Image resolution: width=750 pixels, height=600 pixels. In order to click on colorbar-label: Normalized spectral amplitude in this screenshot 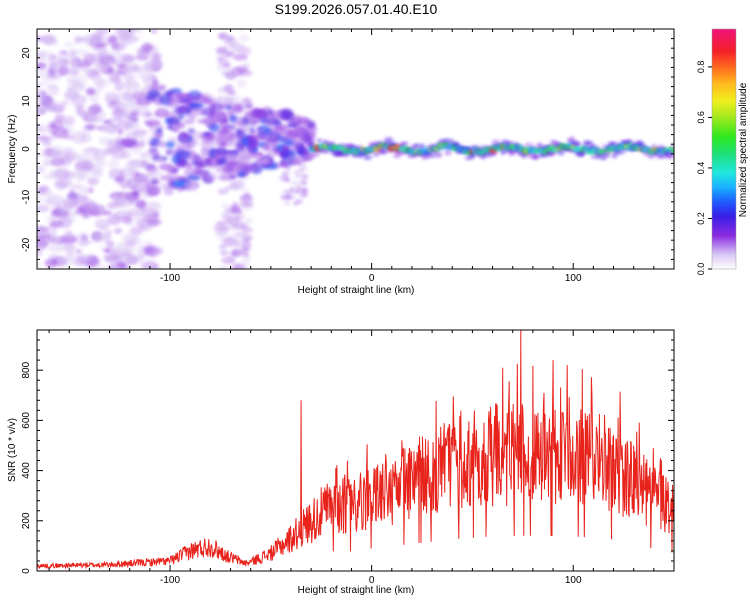, I will do `click(743, 149)`.